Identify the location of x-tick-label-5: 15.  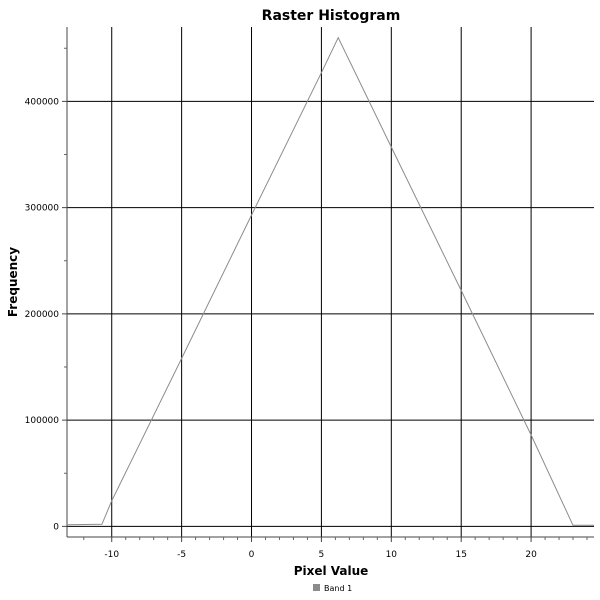
(460, 555).